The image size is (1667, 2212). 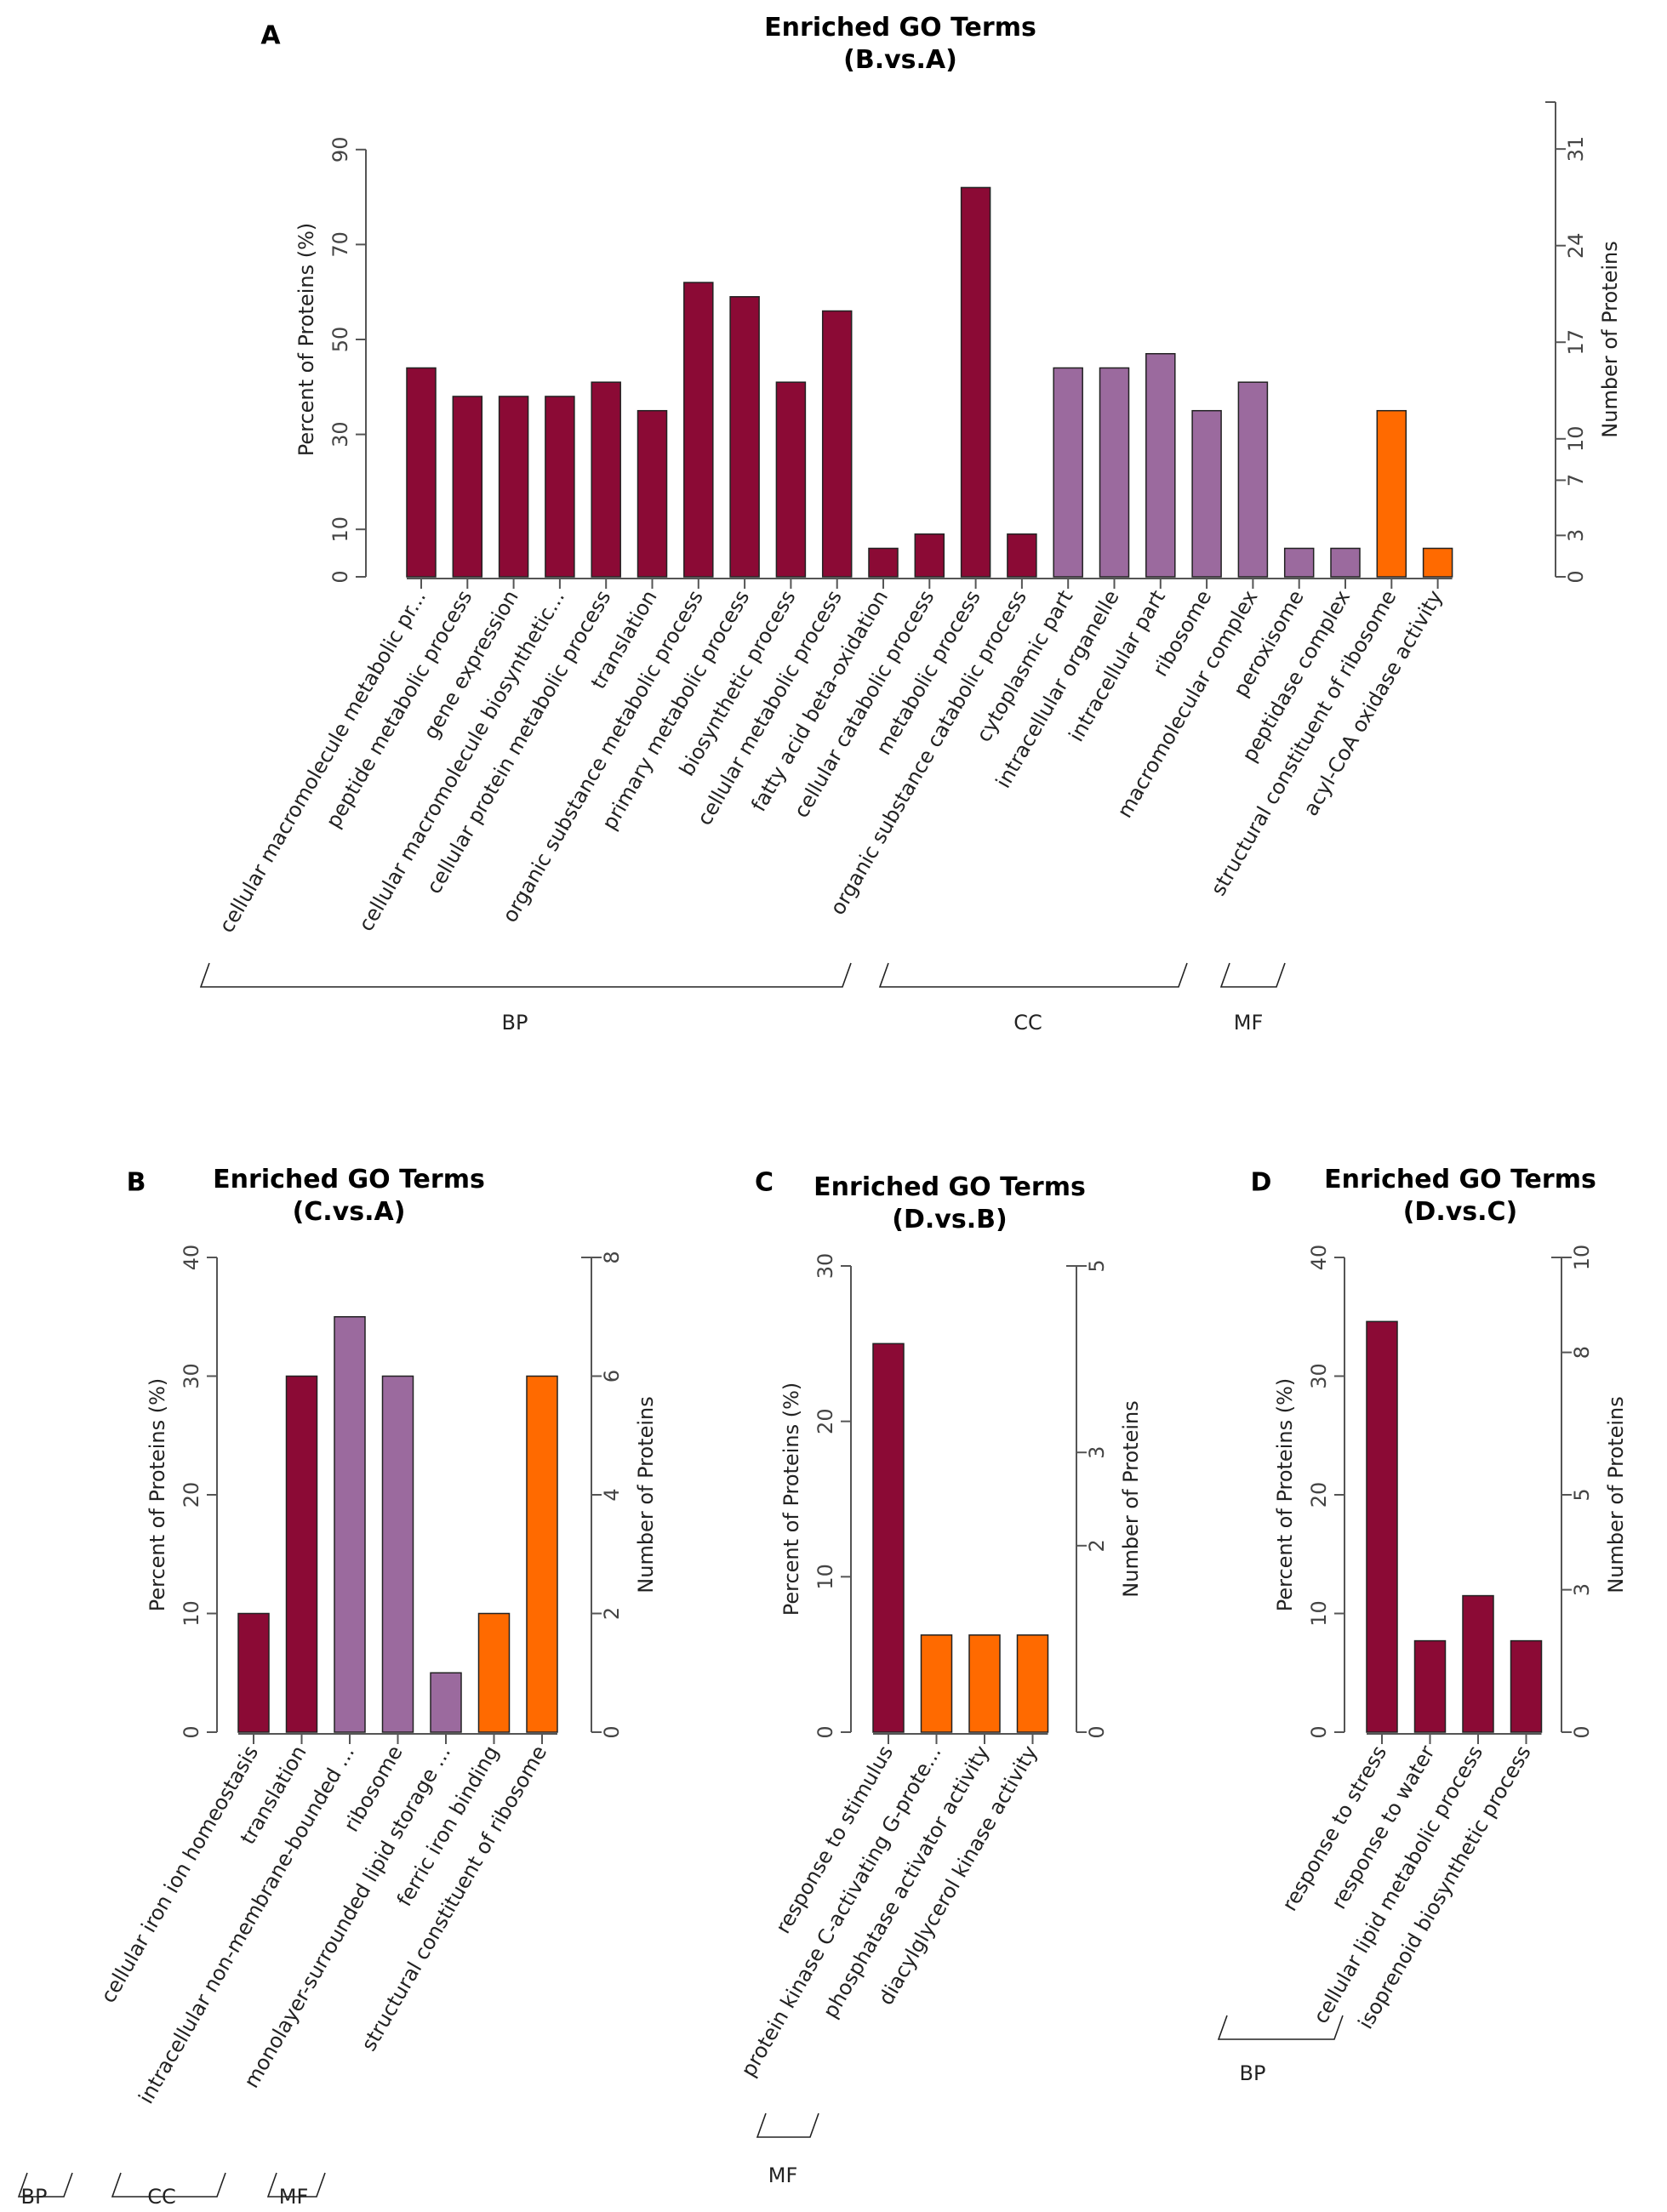 I want to click on y2-tick-label: 8, so click(x=612, y=1257).